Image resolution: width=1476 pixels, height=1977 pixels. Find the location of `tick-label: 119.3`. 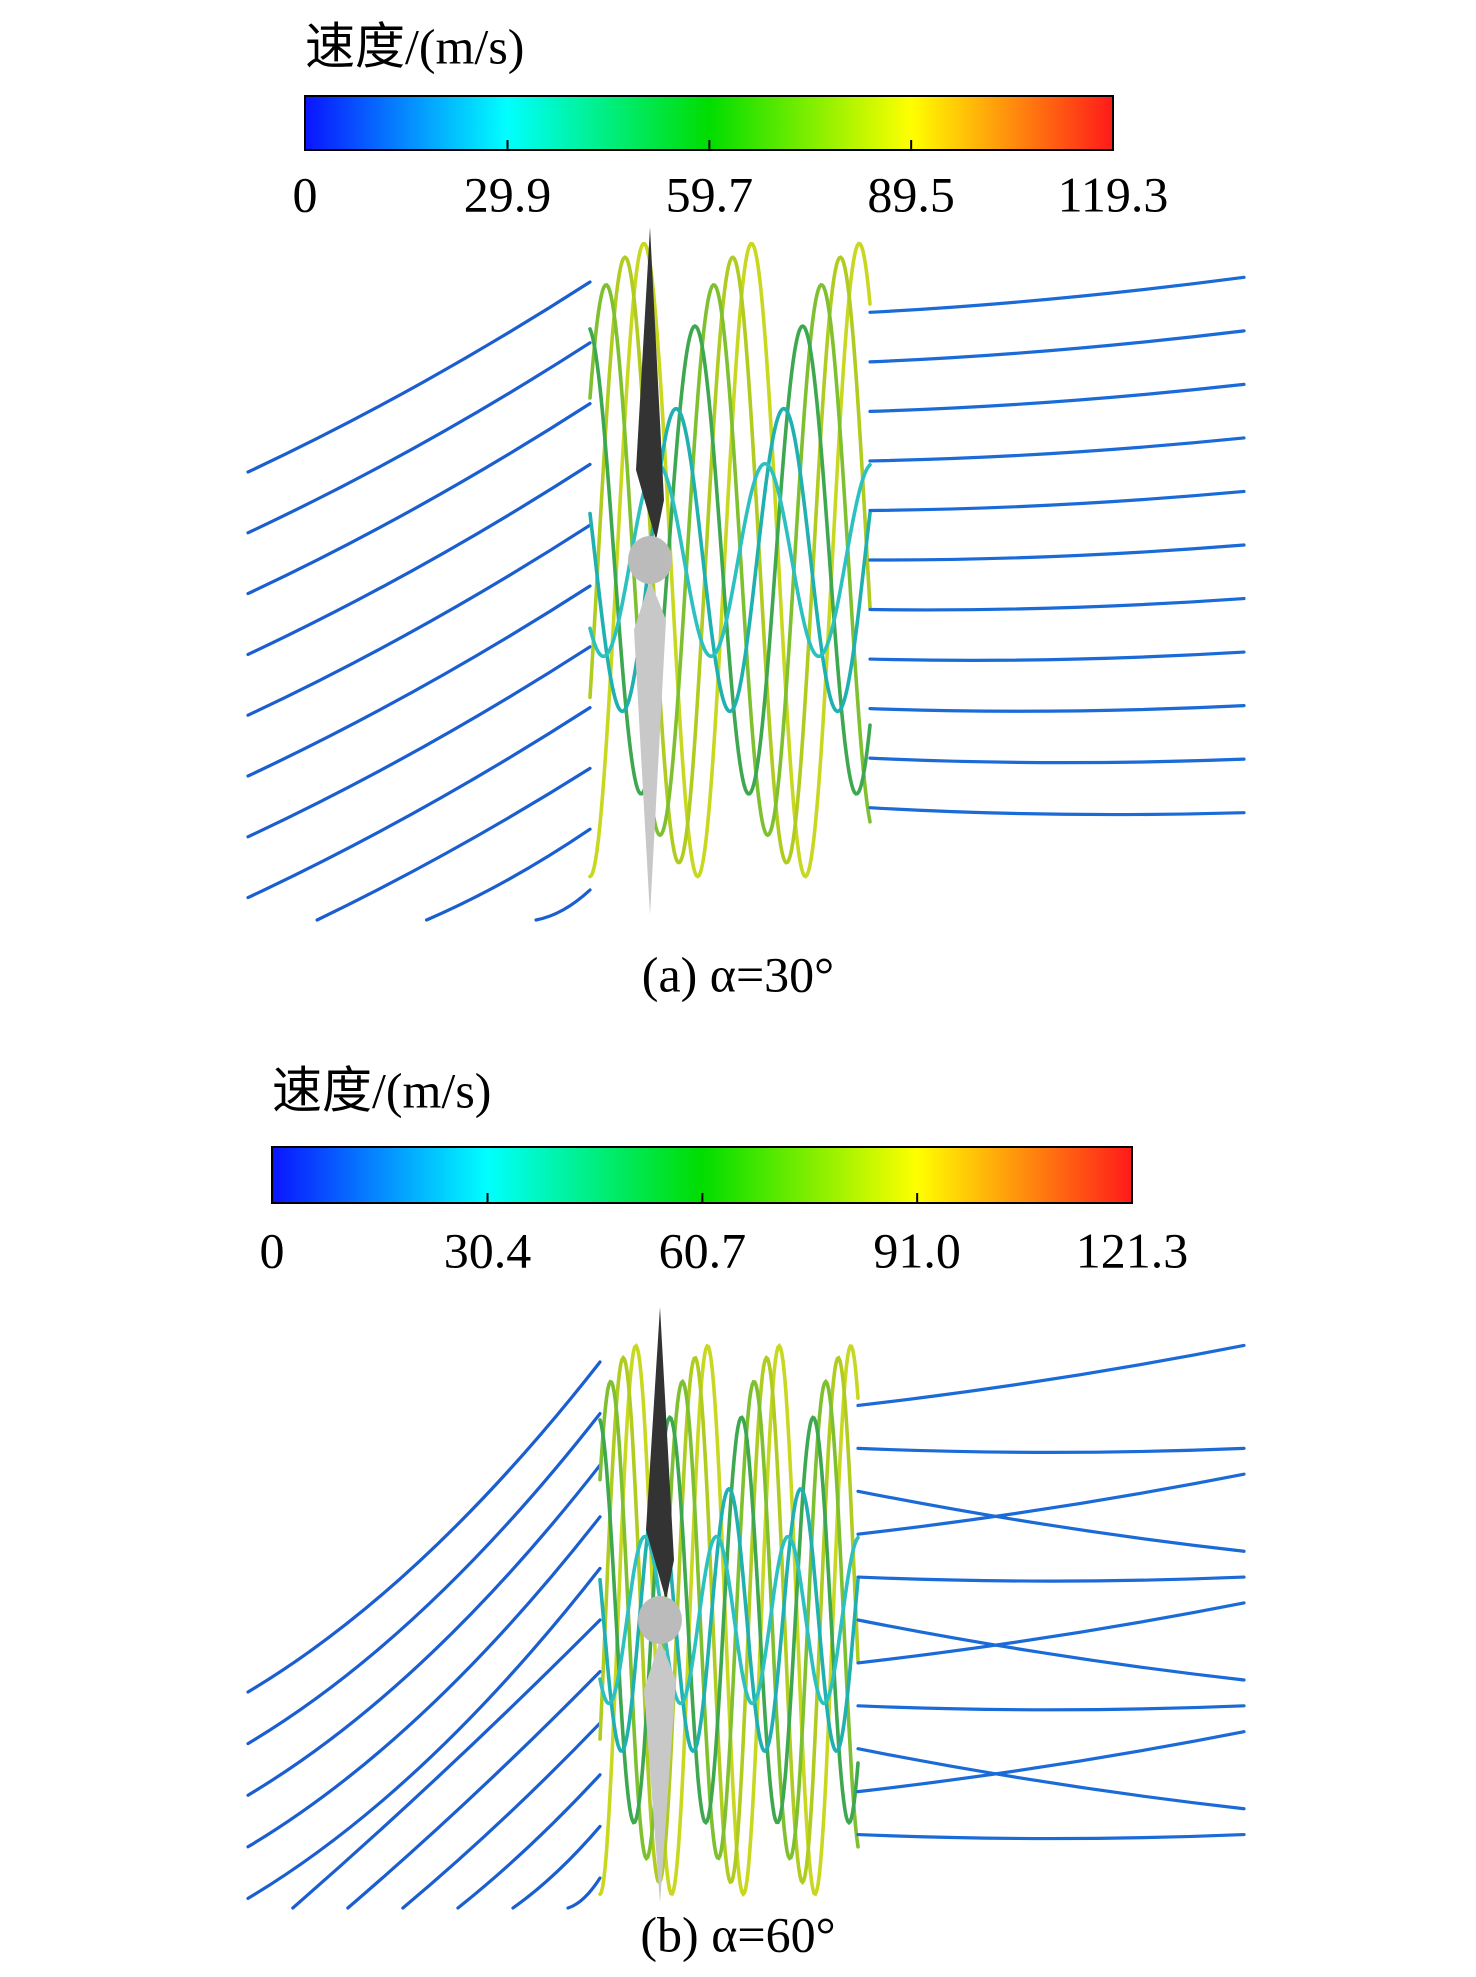

tick-label: 119.3 is located at coordinates (1113, 194).